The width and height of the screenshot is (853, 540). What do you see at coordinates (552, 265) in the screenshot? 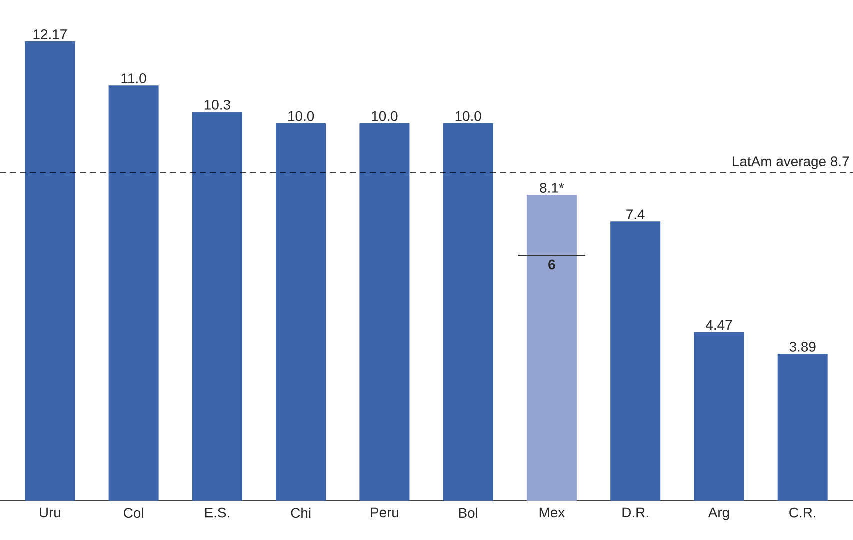
I see `ref-line-label: 6` at bounding box center [552, 265].